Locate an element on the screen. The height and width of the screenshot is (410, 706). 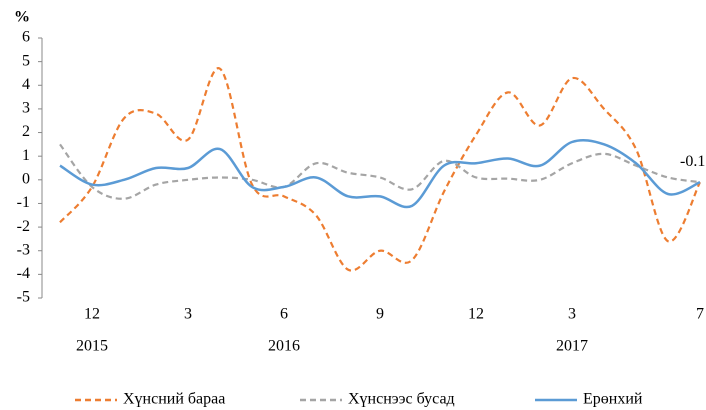
series-line is located at coordinates (380, 171).